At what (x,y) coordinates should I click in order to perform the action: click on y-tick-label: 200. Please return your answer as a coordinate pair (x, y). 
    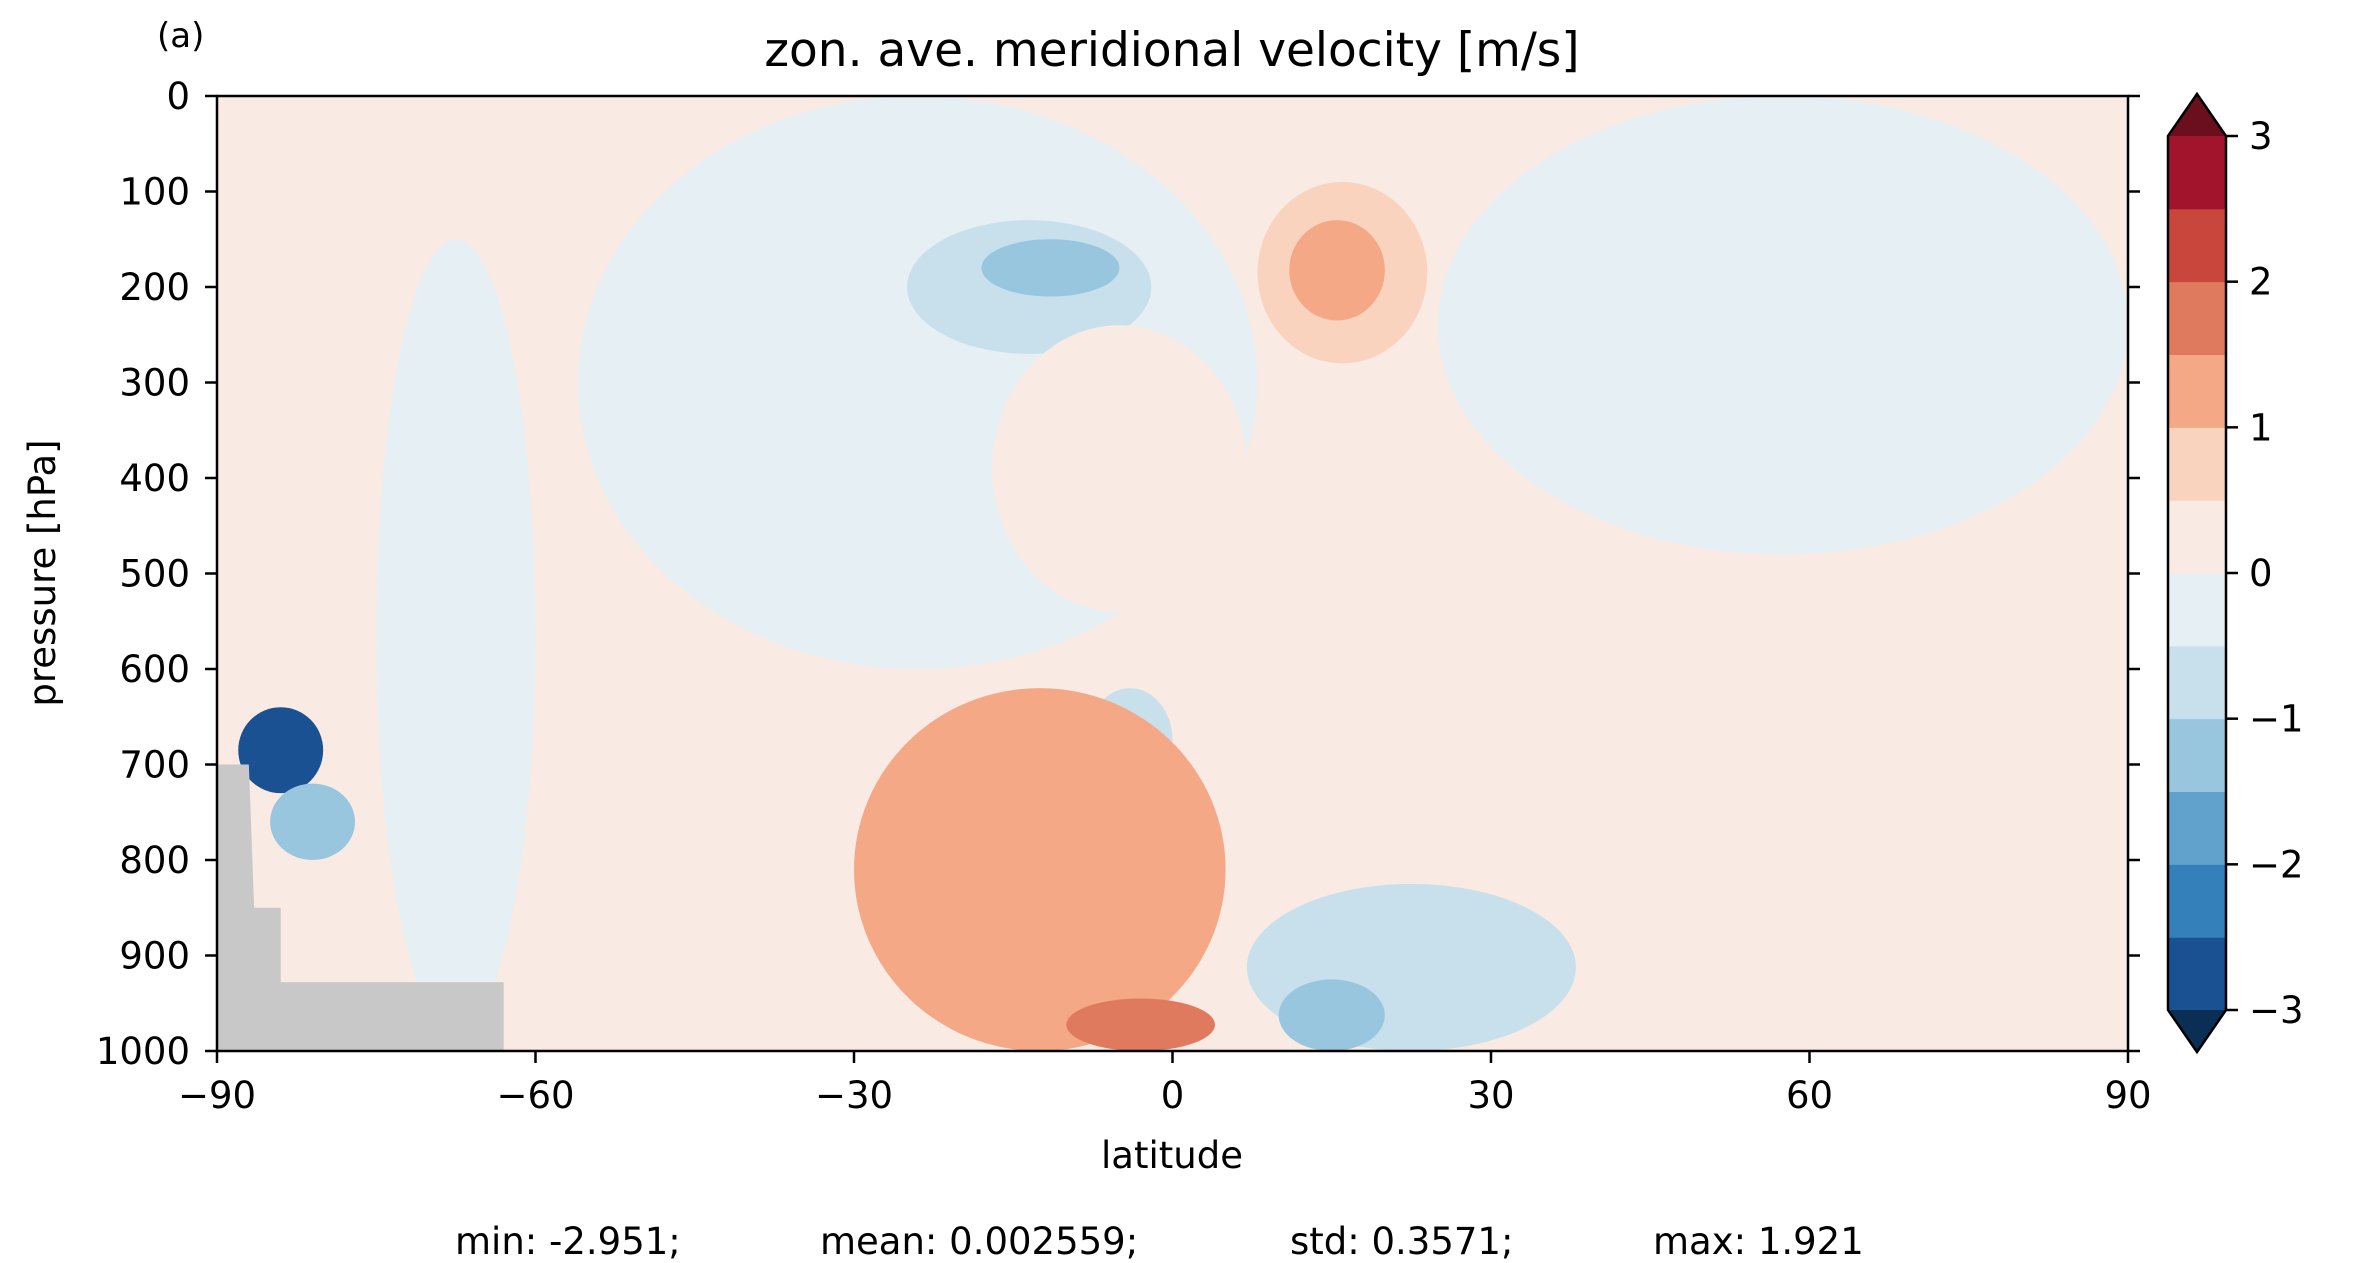
    Looking at the image, I should click on (154, 287).